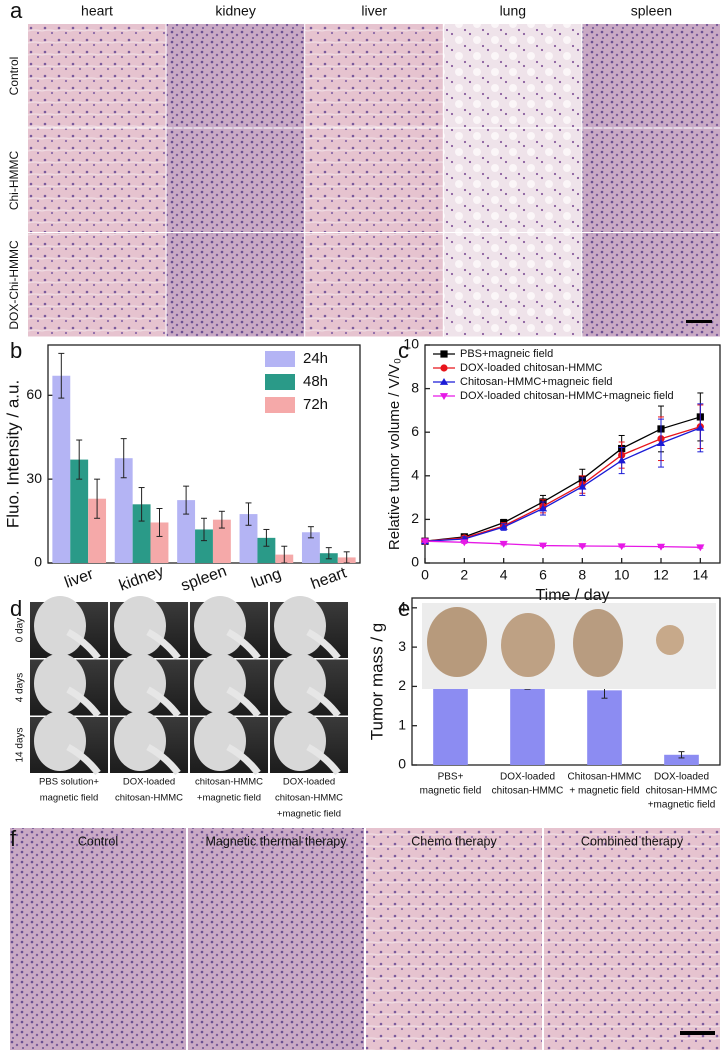 This screenshot has height=1050, width=726. Describe the element at coordinates (97, 11) in the screenshot. I see `column-header: heart` at that location.